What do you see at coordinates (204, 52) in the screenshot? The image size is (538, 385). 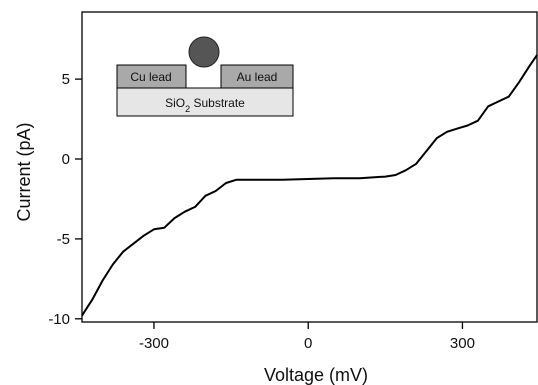 I see `nanoparticle` at bounding box center [204, 52].